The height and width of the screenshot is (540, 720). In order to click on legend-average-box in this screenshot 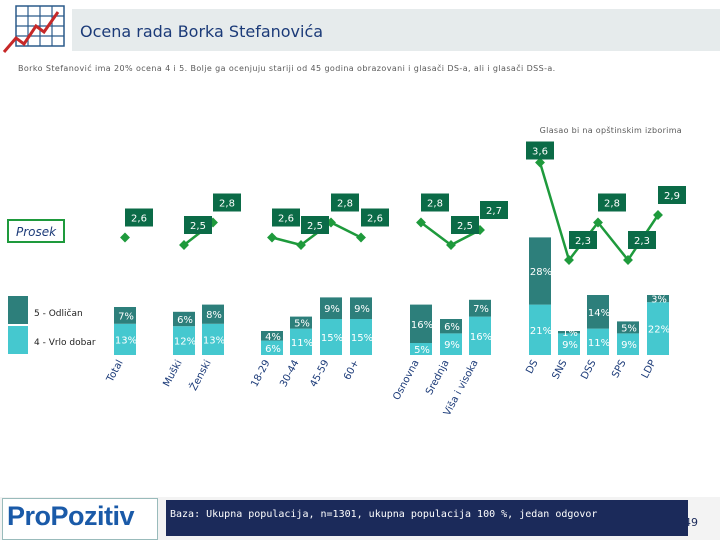, I will do `click(36, 231)`.